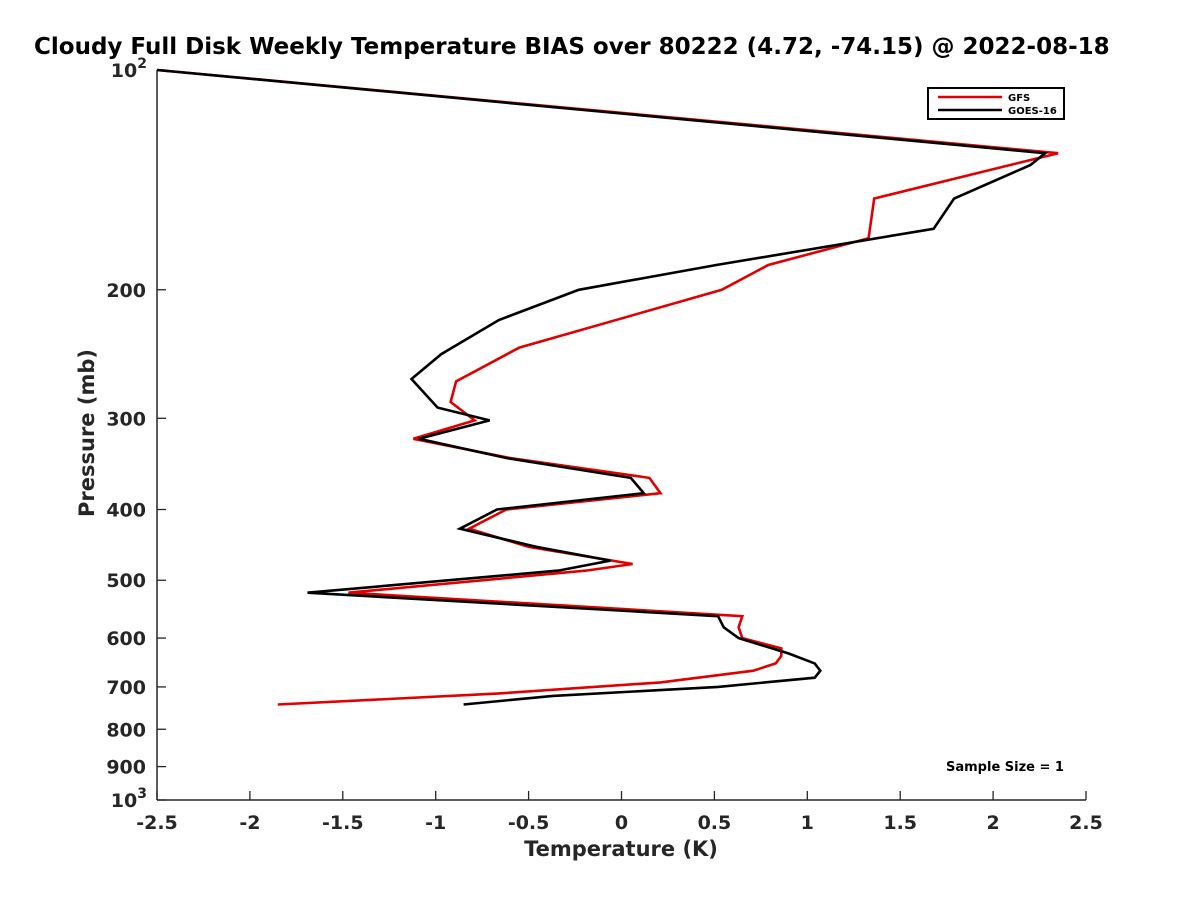 The image size is (1200, 900). I want to click on x-tick-label: -1, so click(435, 823).